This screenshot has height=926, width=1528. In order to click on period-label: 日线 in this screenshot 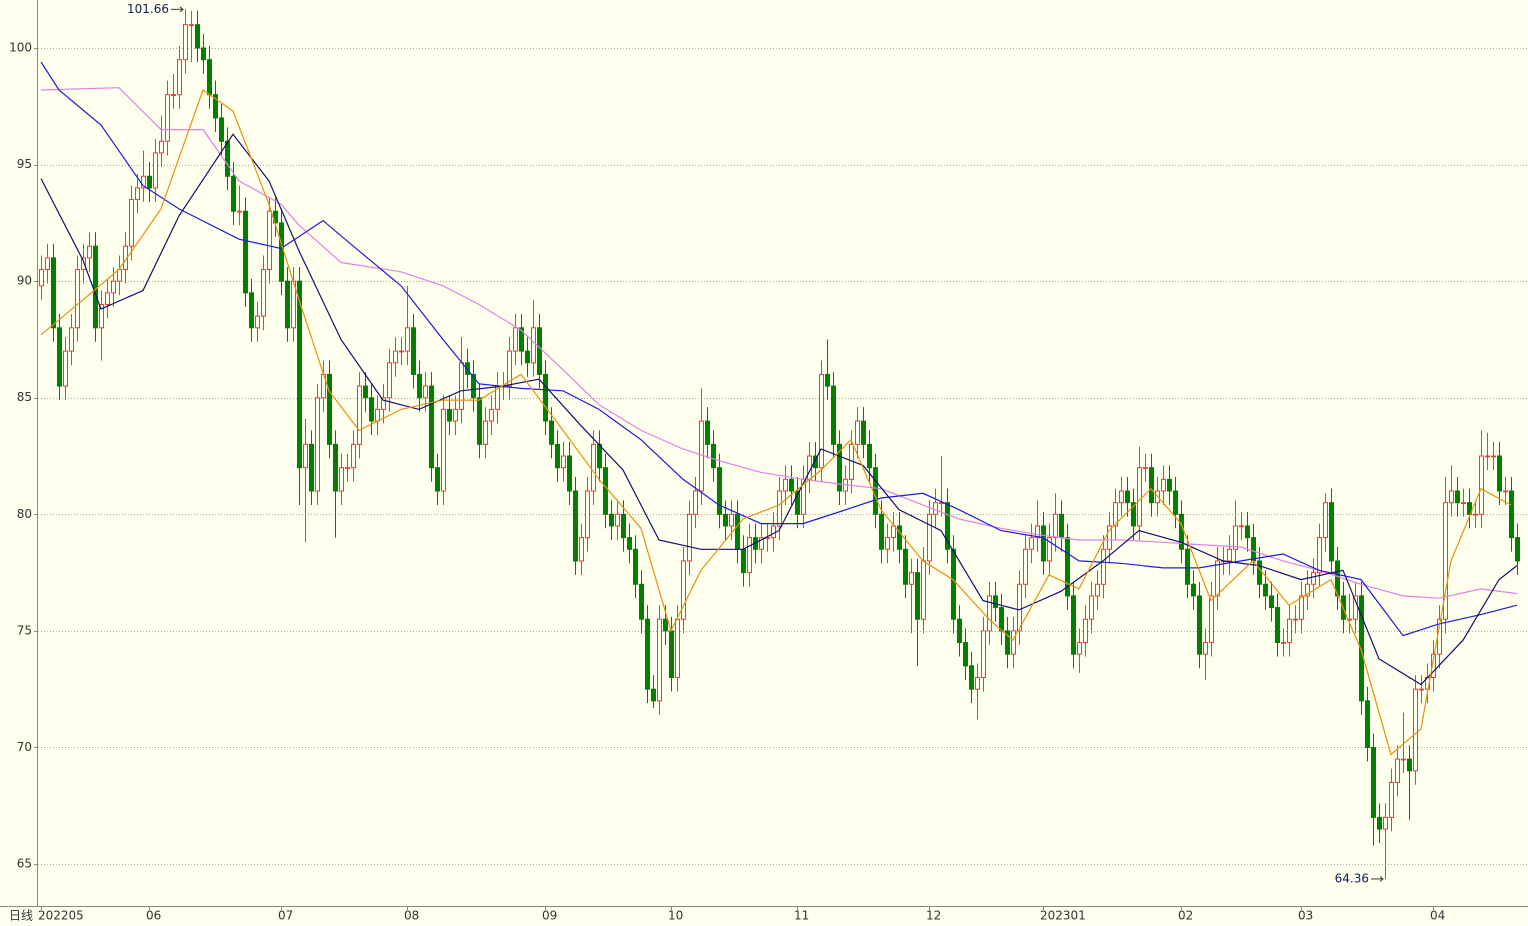, I will do `click(21, 916)`.